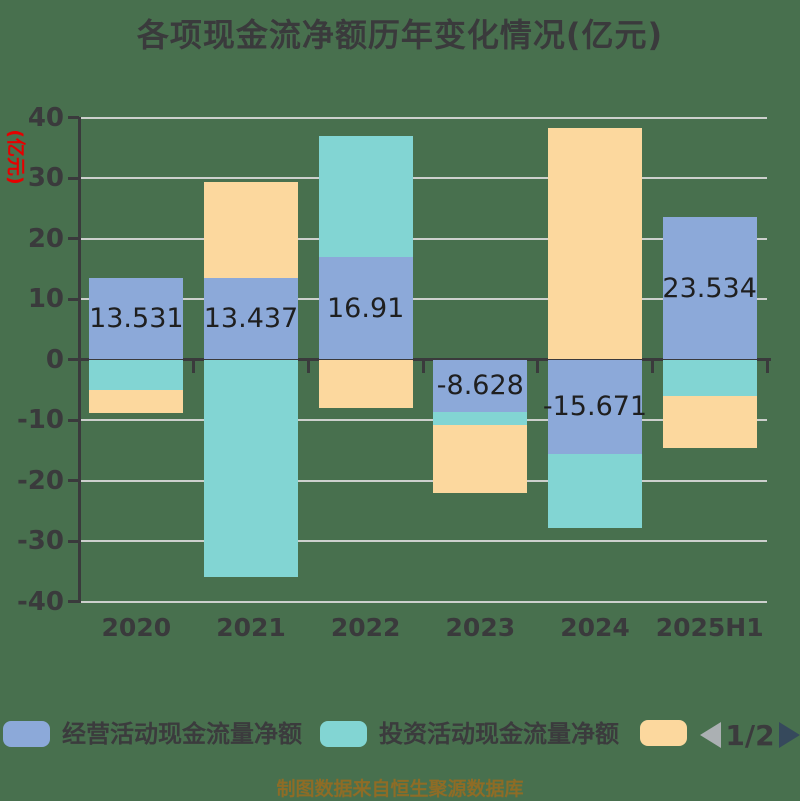  I want to click on data-source-note: 制图数据来自恒生聚源数据库, so click(400, 789).